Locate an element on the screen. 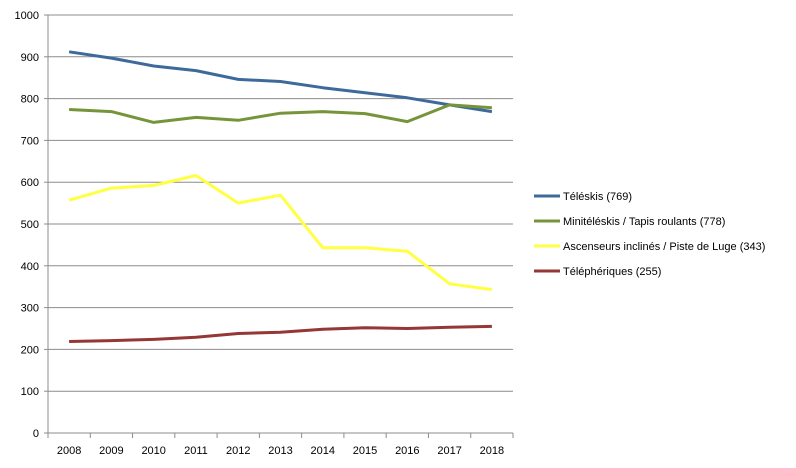 This screenshot has width=796, height=468. y-tick-label: 400 is located at coordinates (30, 267).